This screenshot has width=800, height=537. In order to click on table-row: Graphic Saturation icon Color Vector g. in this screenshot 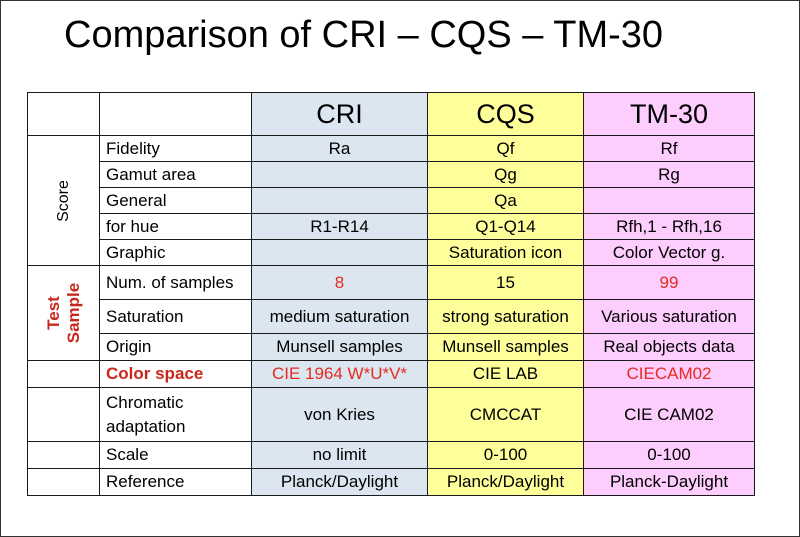, I will do `click(391, 252)`.